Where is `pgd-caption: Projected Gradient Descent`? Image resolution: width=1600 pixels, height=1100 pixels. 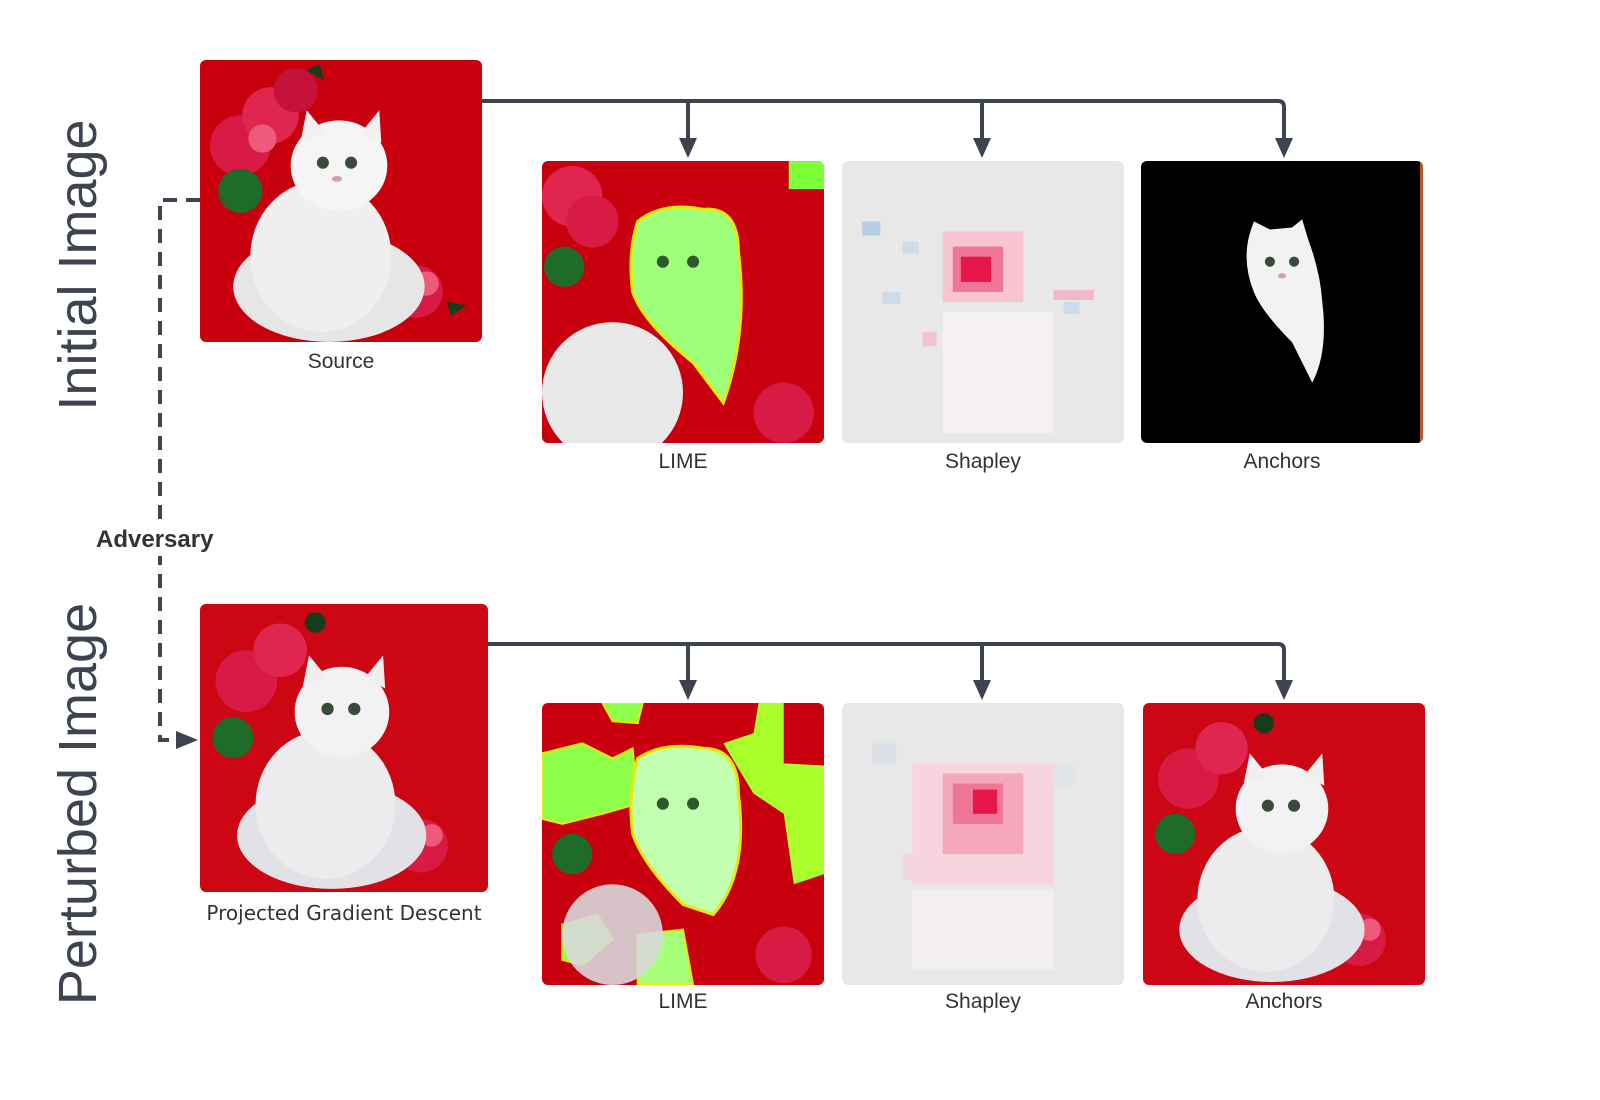
pgd-caption: Projected Gradient Descent is located at coordinates (344, 913).